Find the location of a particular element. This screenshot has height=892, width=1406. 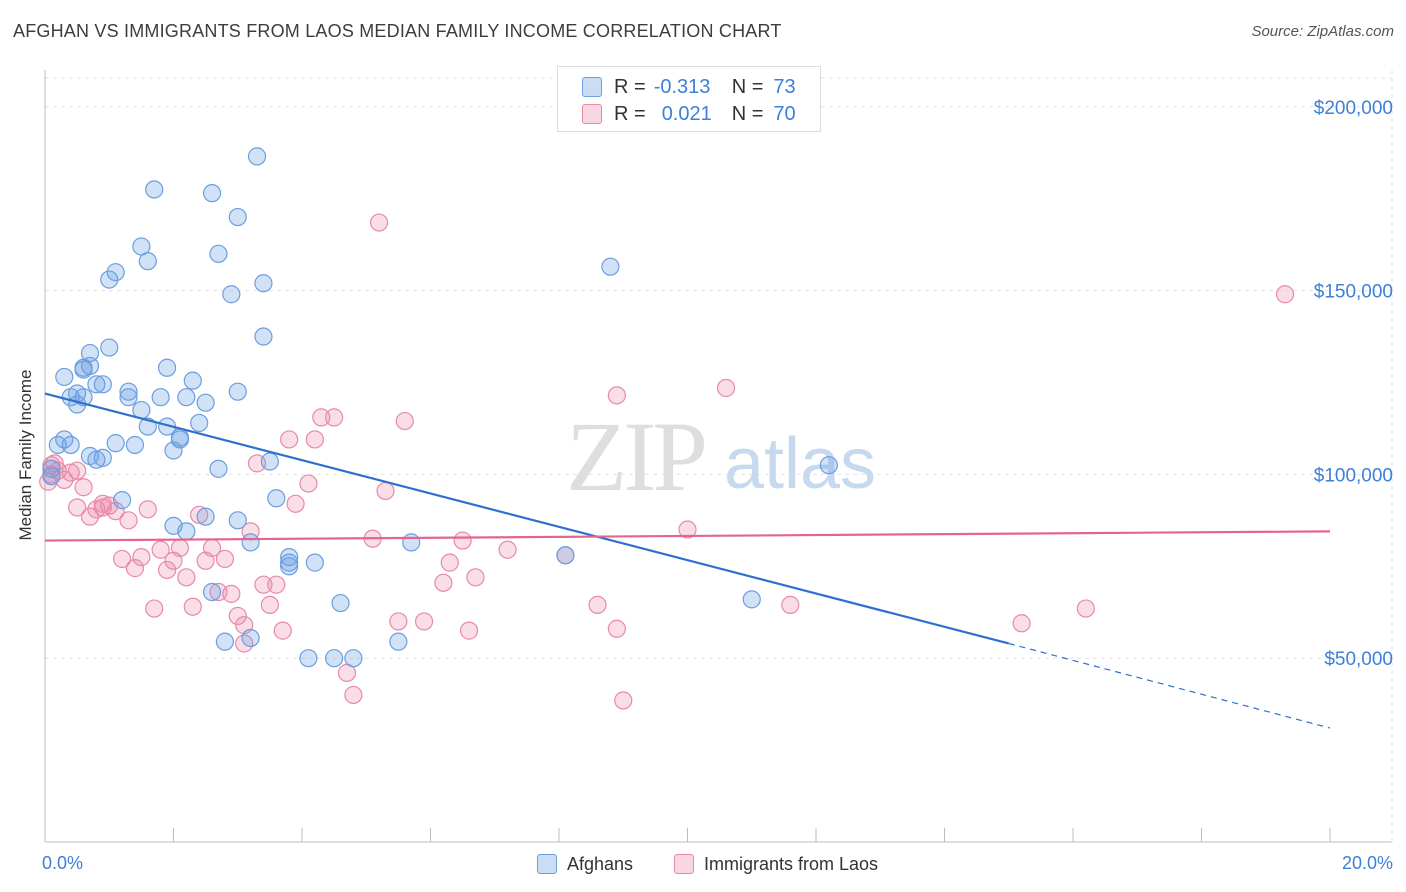

afghans-legend-swatch is located at coordinates (547, 864).